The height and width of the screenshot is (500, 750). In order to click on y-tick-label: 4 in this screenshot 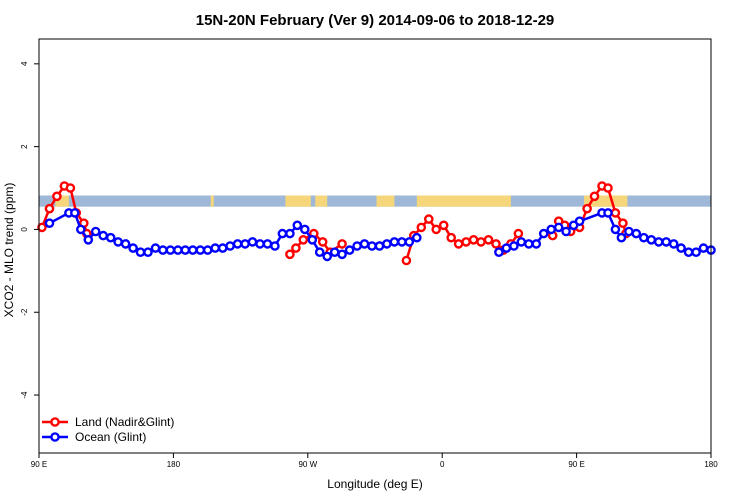, I will do `click(24, 63)`.